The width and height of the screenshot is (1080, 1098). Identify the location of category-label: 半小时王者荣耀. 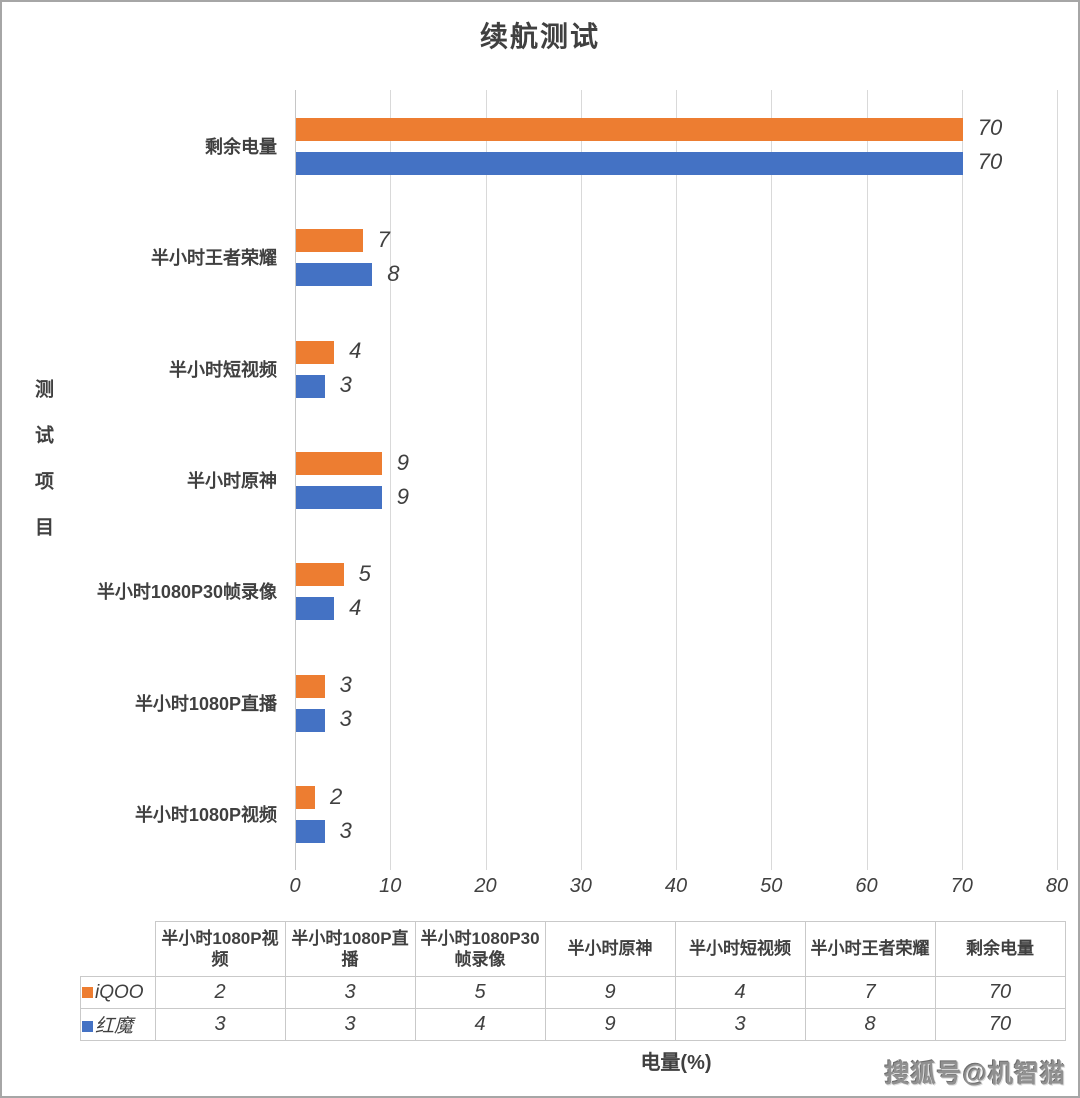
(214, 258).